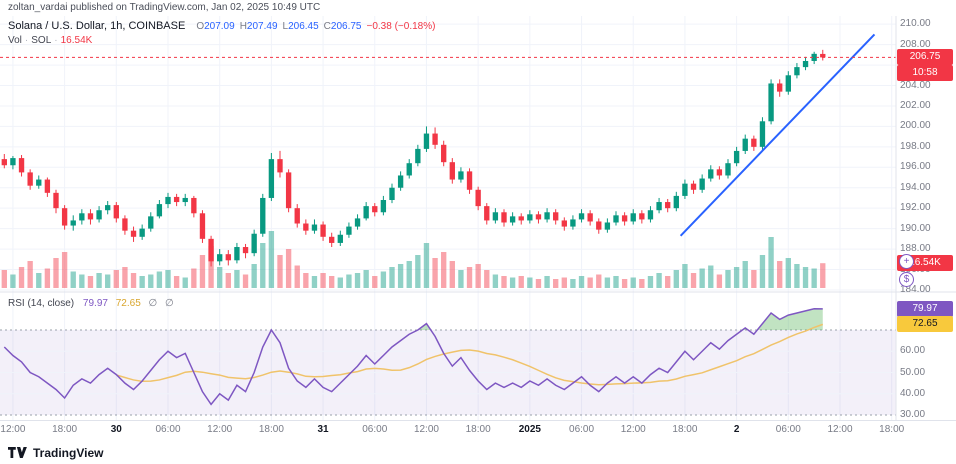 The height and width of the screenshot is (464, 956). I want to click on rsi-ma-value: 72.65, so click(128, 303).